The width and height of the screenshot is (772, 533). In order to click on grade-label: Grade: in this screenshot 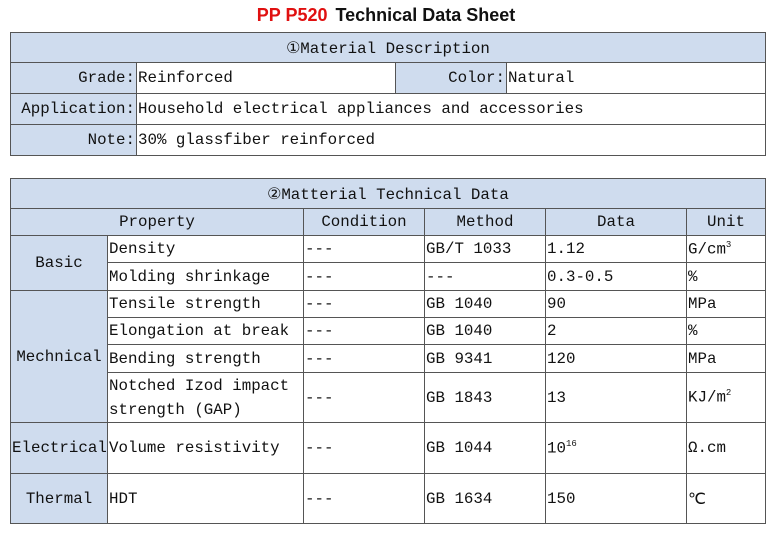, I will do `click(73, 78)`.